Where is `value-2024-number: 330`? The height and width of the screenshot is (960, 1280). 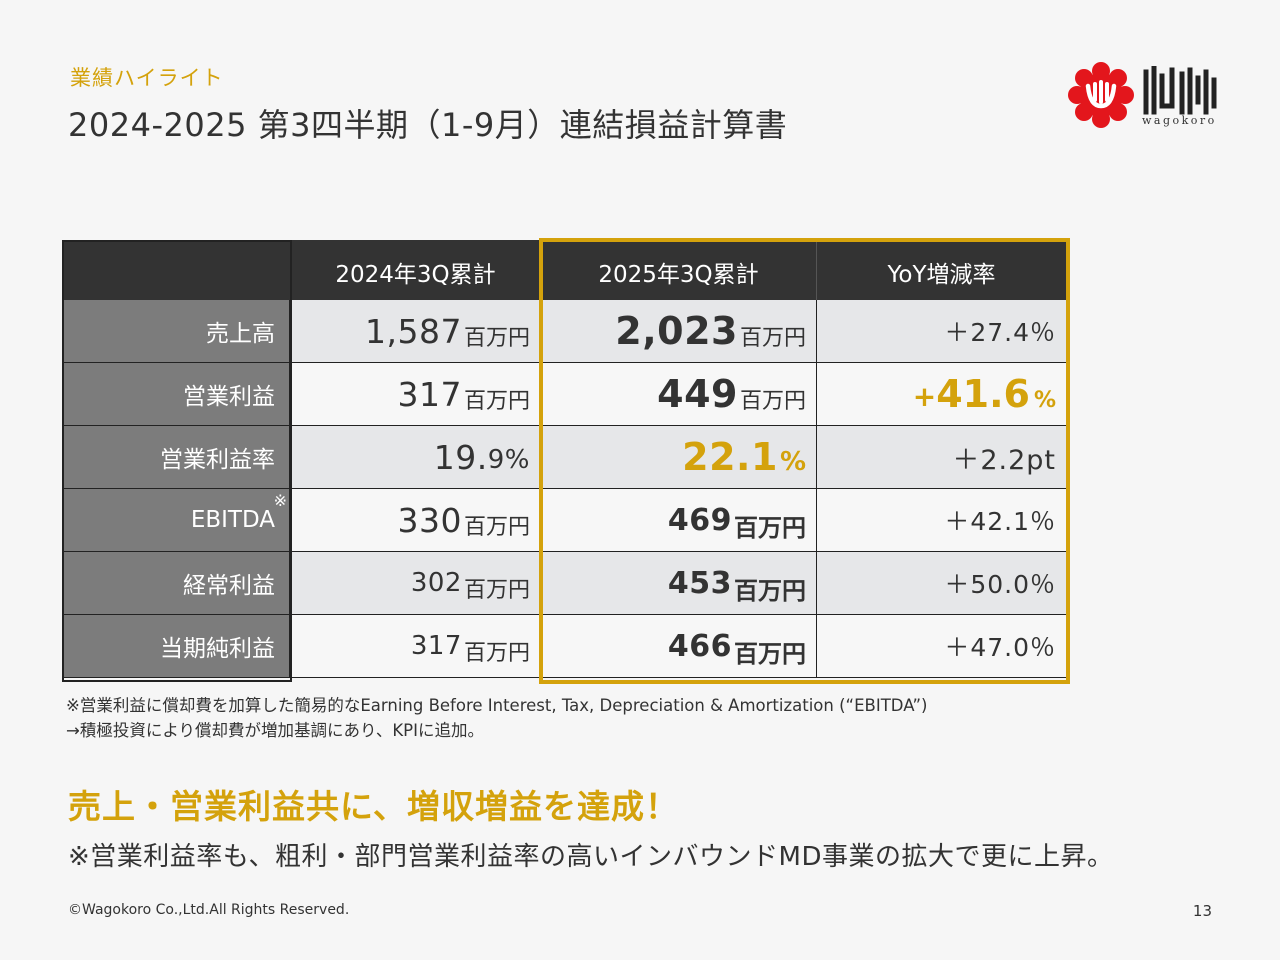
value-2024-number: 330 is located at coordinates (429, 520).